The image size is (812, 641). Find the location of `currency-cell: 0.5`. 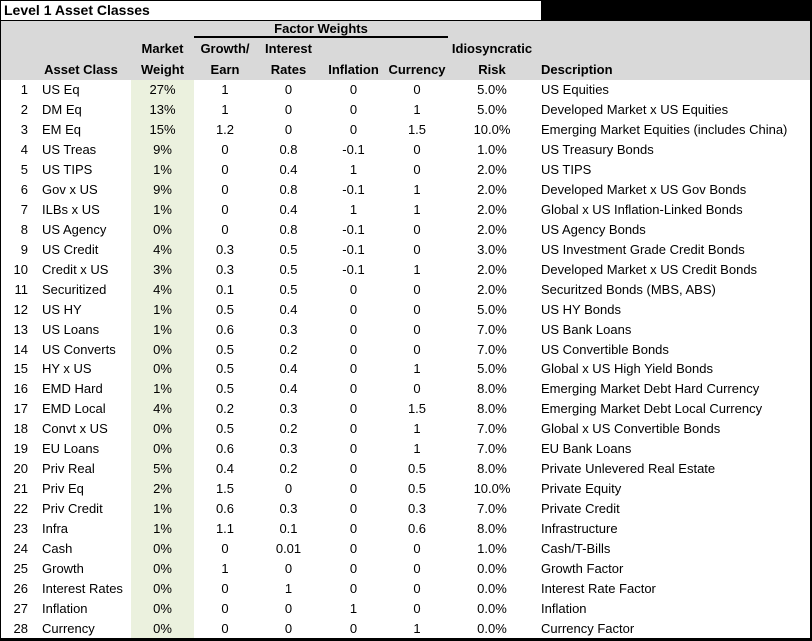

currency-cell: 0.5 is located at coordinates (417, 489).